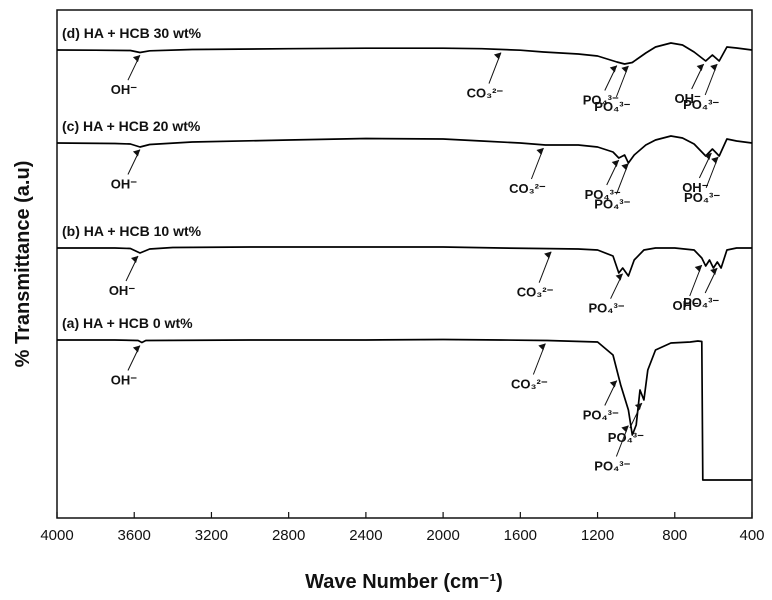  I want to click on x-tick-label: 3200, so click(211, 535).